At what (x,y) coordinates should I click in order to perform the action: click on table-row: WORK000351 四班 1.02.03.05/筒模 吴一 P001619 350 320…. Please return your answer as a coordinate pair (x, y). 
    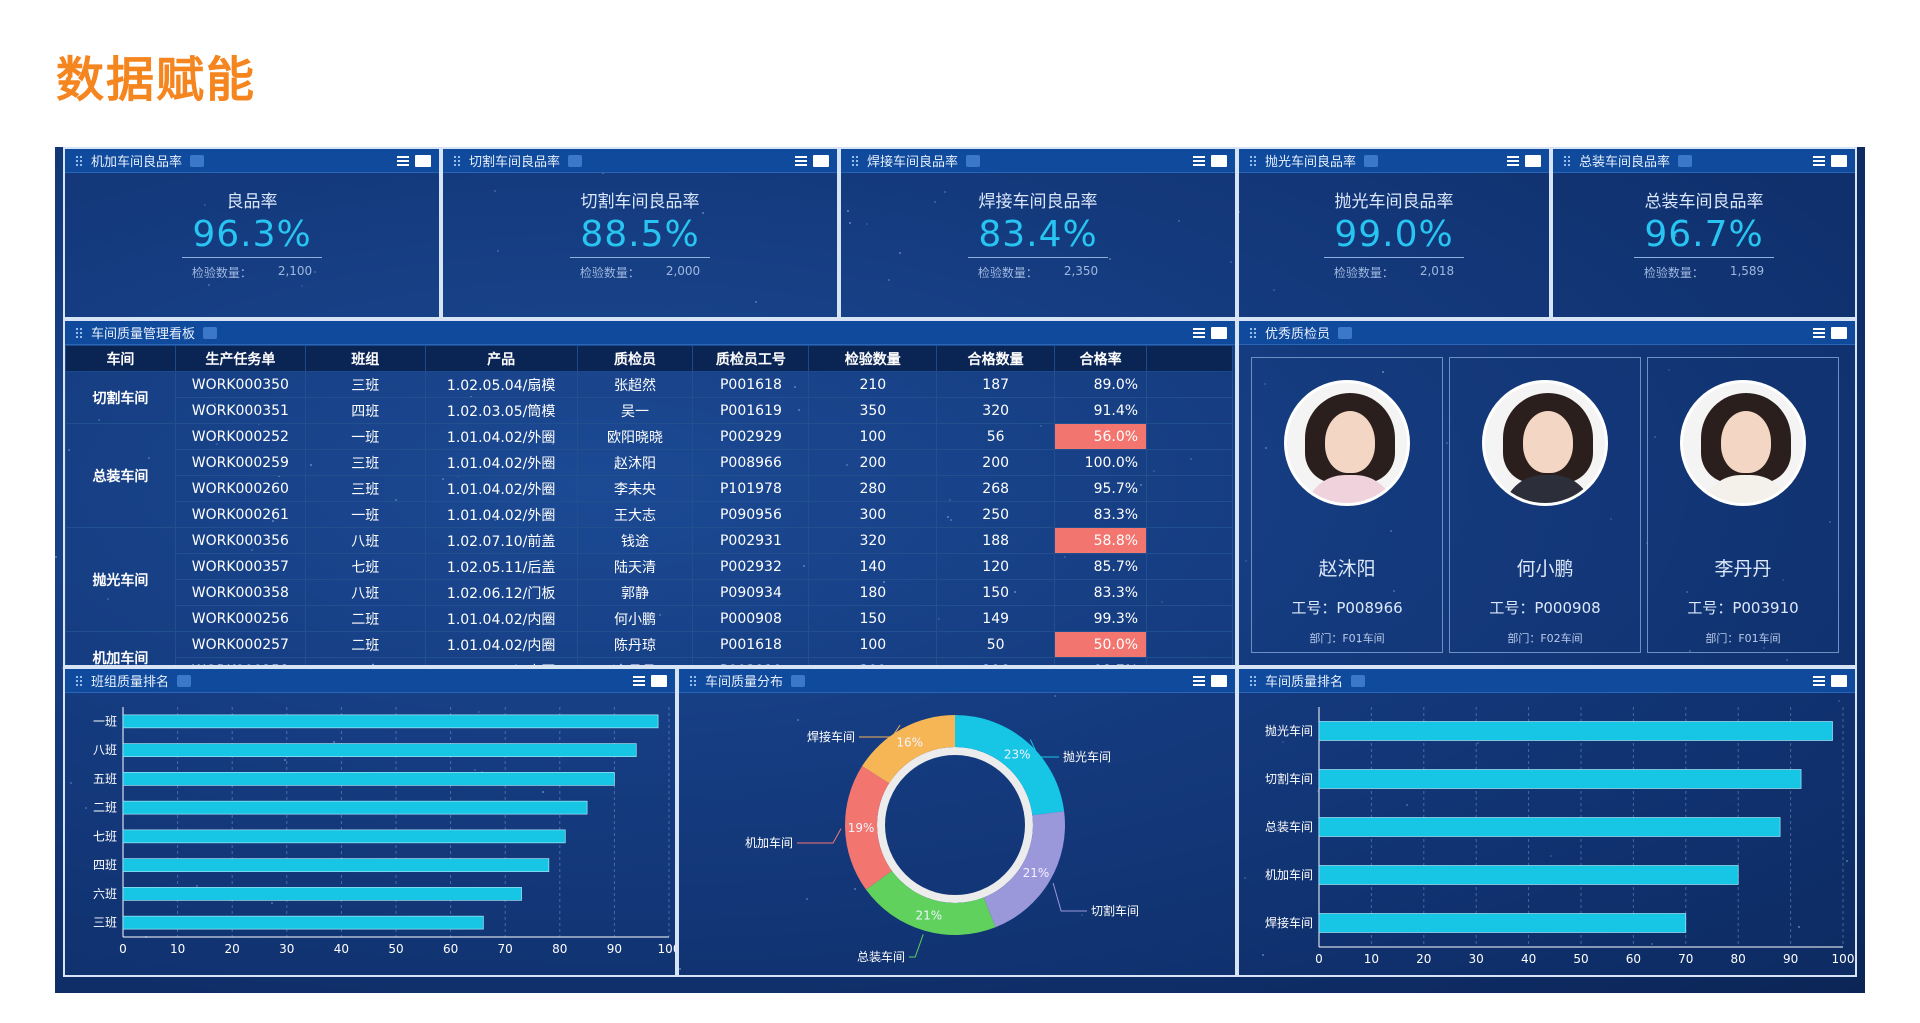
    Looking at the image, I should click on (649, 410).